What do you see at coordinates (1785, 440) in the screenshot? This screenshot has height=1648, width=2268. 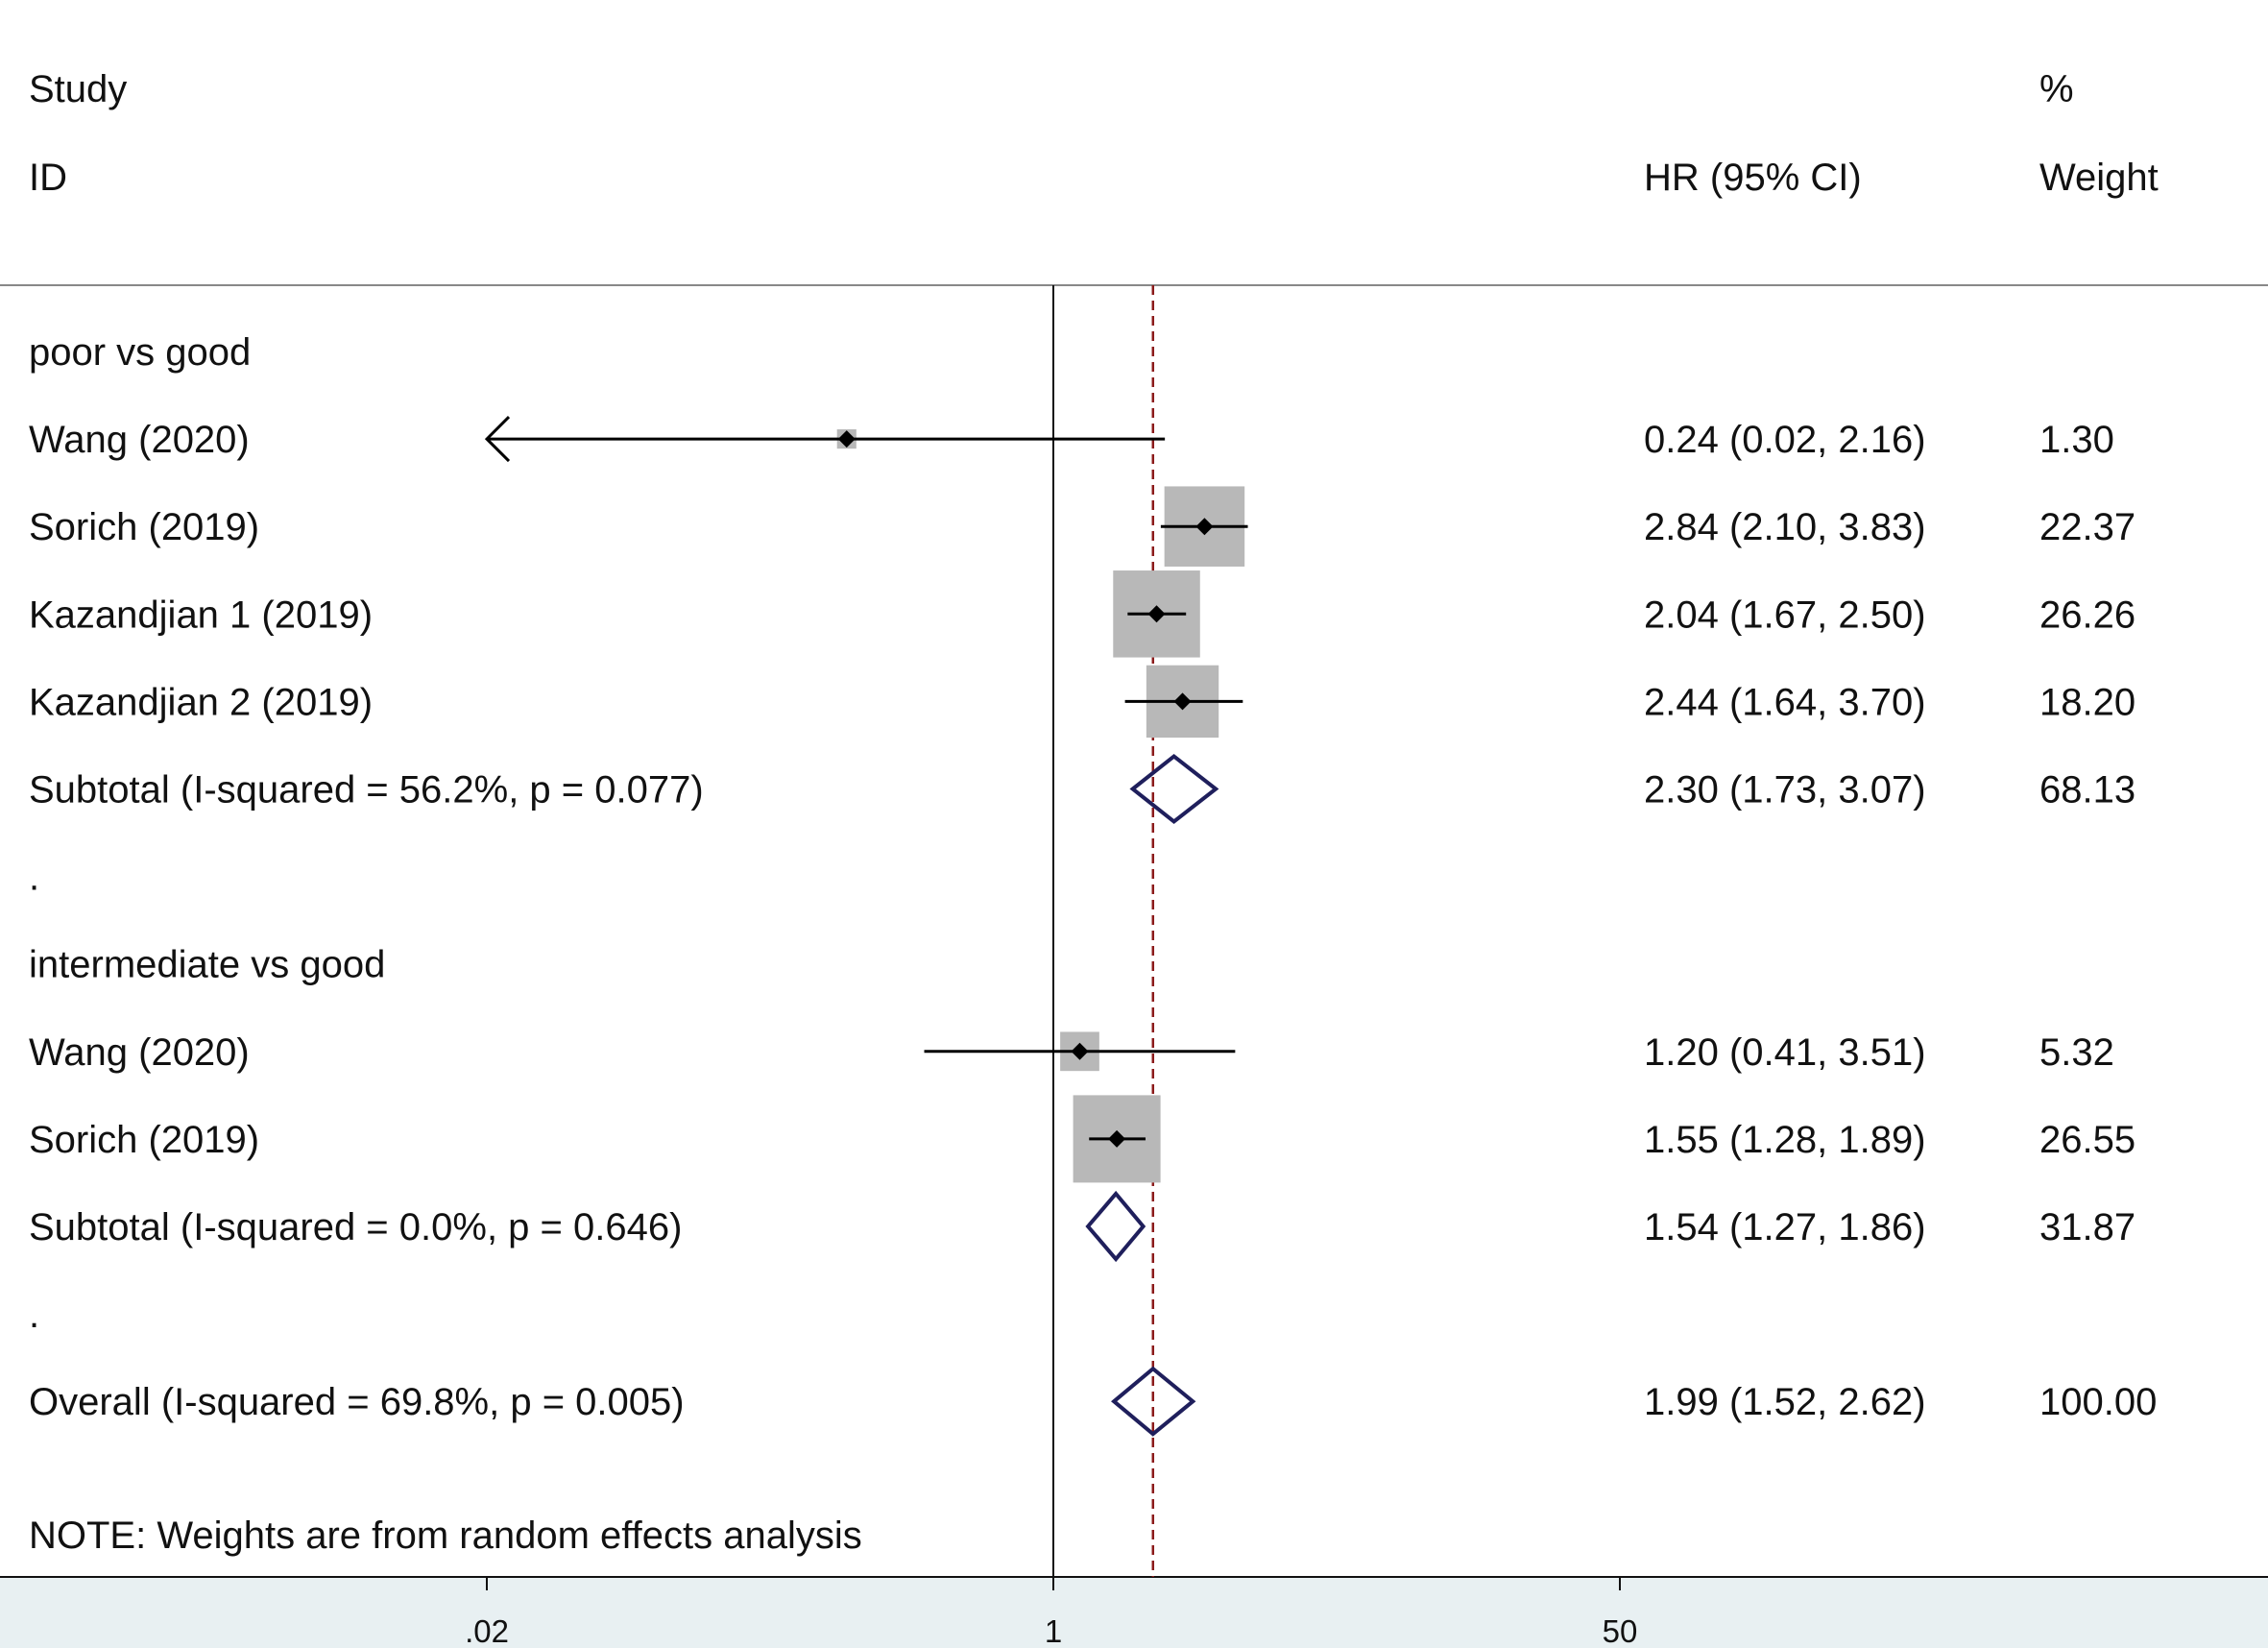 I see `study-ci-text: 0.24 (0.02, 2.16)` at bounding box center [1785, 440].